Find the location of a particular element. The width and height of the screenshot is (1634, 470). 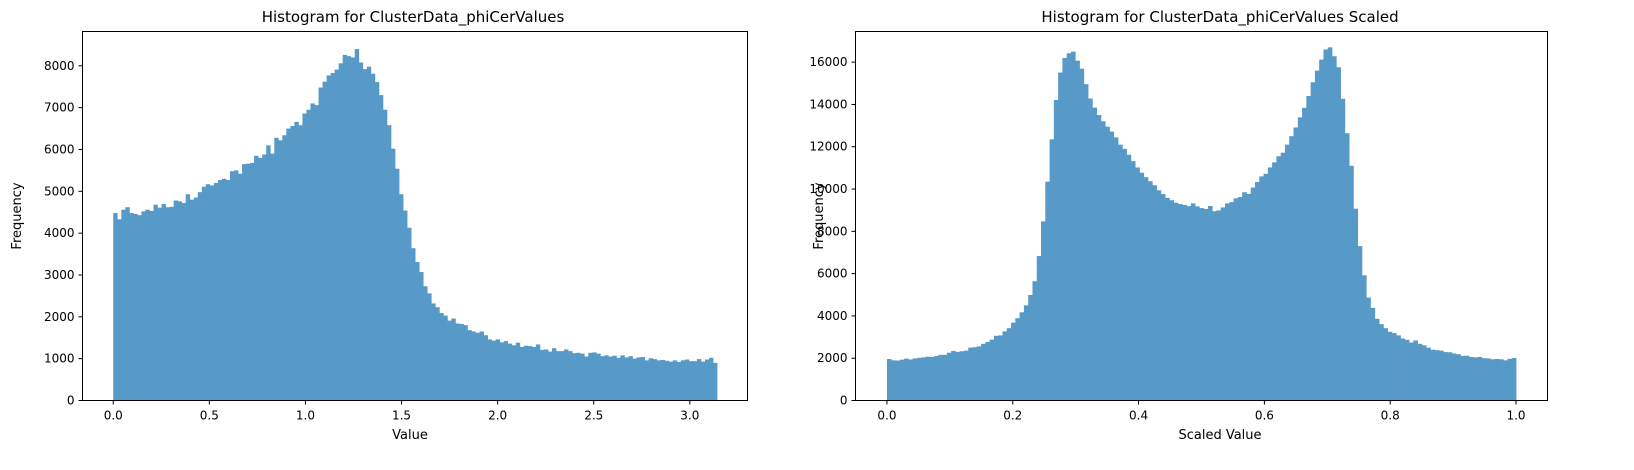

y-tick-label: 16000 is located at coordinates (828, 62).